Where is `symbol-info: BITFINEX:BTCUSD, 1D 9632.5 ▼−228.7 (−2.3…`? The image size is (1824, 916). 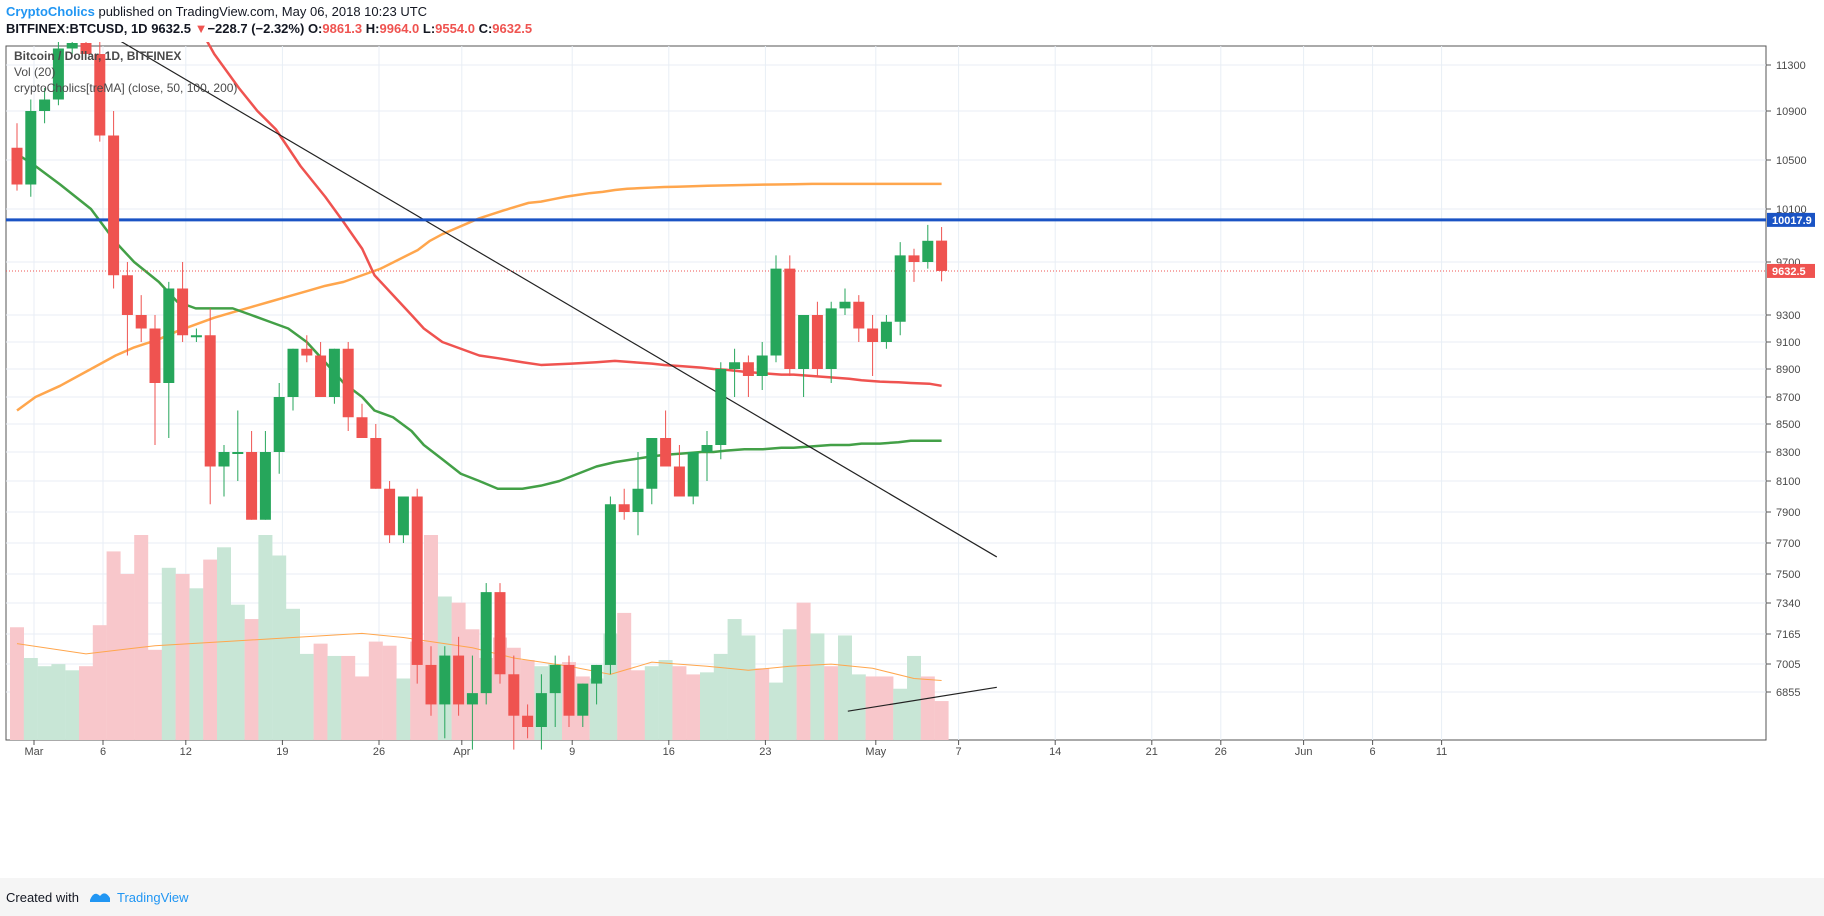 symbol-info: BITFINEX:BTCUSD, 1D 9632.5 ▼−228.7 (−2.3… is located at coordinates (269, 28).